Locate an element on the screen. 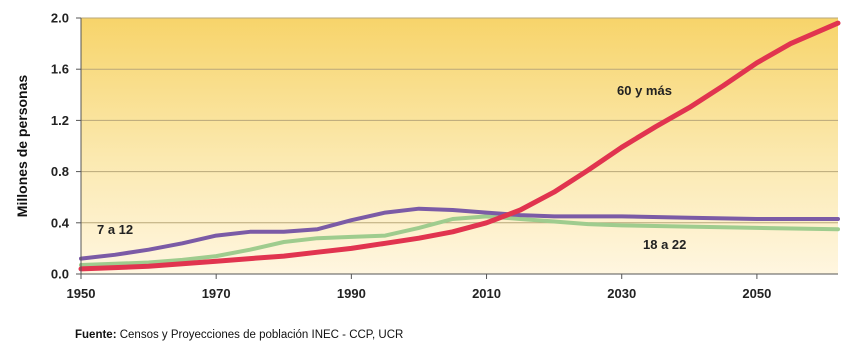 This screenshot has width=846, height=346. x-tick-label: 2050 is located at coordinates (756, 293).